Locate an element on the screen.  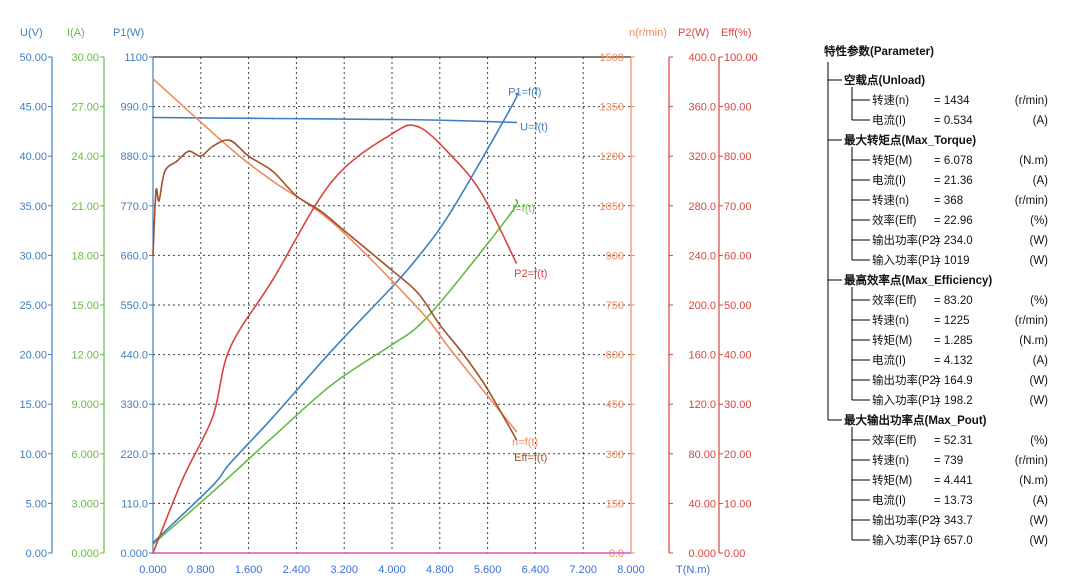
i-tick-label: 12.00 is located at coordinates (85, 356).